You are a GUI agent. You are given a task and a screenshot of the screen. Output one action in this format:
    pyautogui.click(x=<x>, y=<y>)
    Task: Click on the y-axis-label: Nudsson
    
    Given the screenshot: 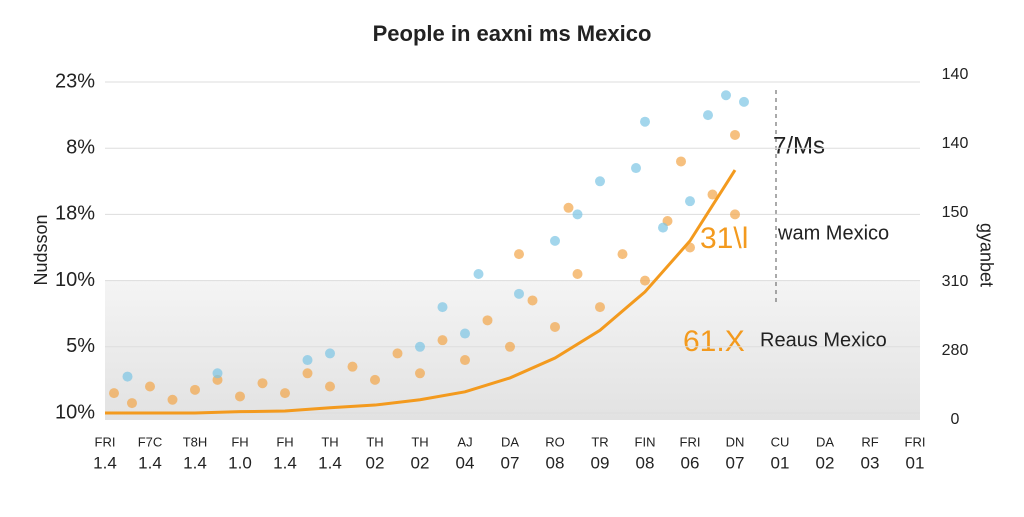 What is the action you would take?
    pyautogui.click(x=41, y=249)
    